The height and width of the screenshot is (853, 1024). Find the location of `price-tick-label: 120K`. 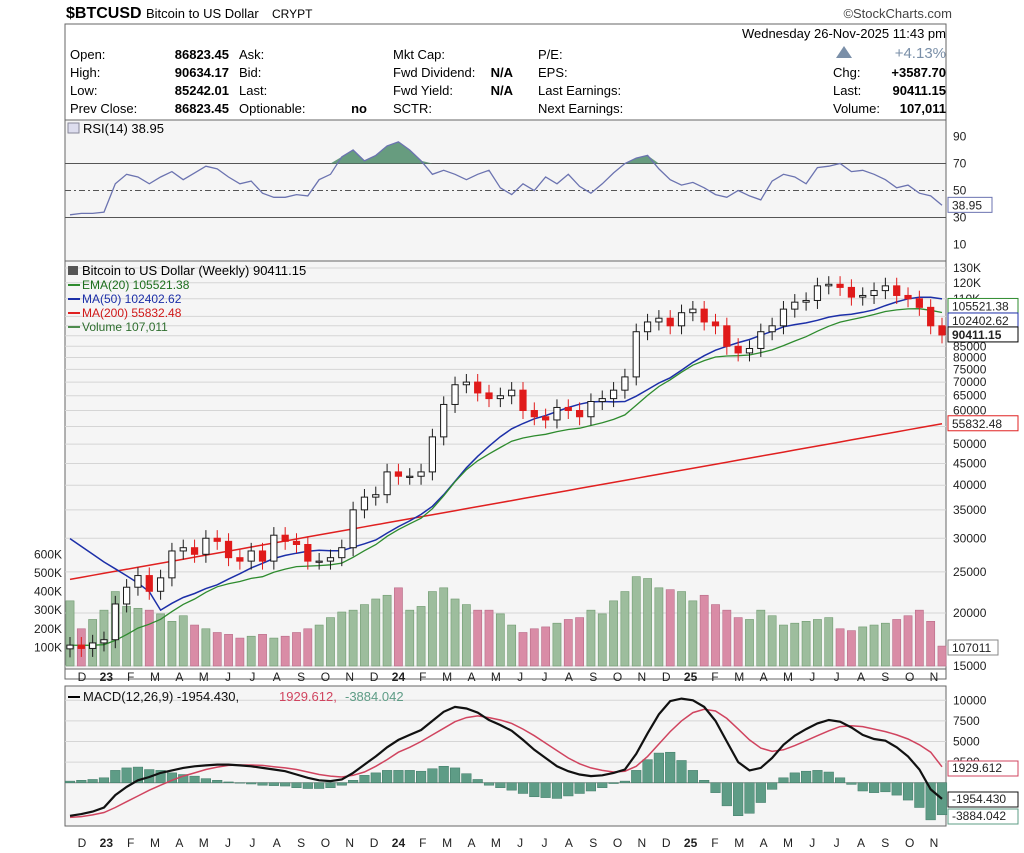

price-tick-label: 120K is located at coordinates (967, 283).